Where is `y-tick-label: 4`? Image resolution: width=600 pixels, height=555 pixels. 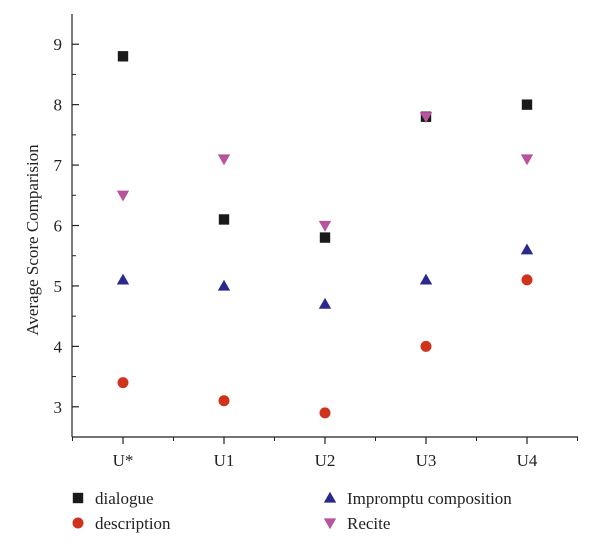
y-tick-label: 4 is located at coordinates (58, 346).